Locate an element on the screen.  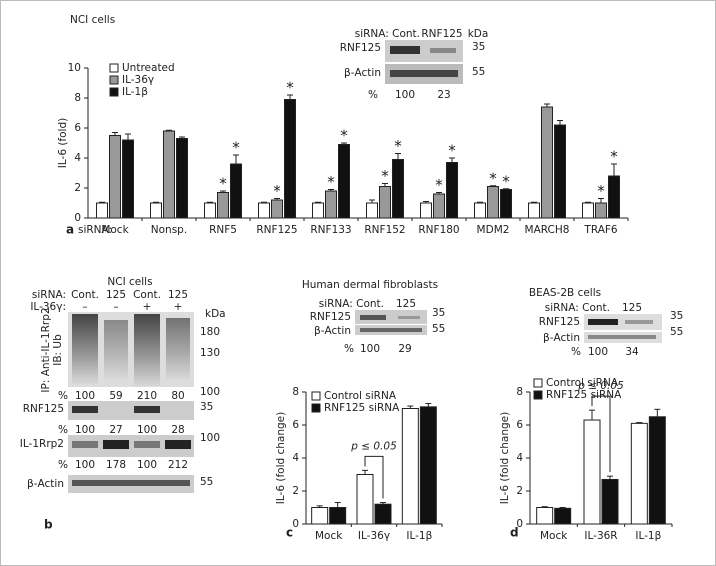
legend-label: IL-1β is located at coordinates (135, 92).